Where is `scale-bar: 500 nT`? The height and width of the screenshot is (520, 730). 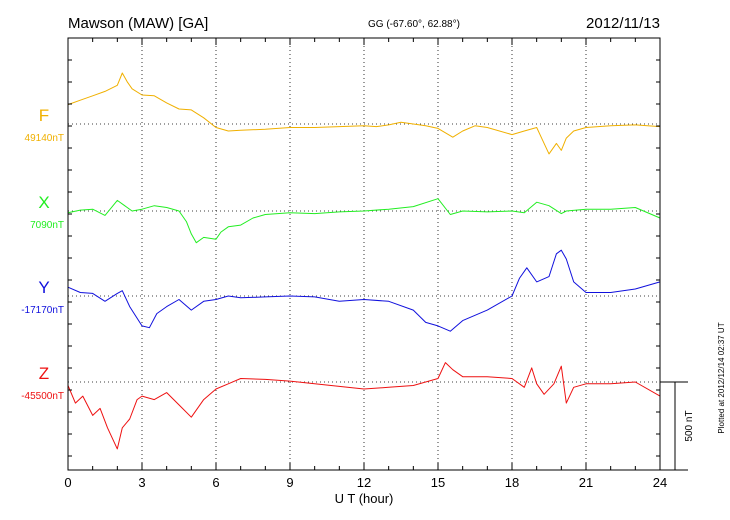 scale-bar: 500 nT is located at coordinates (677, 426).